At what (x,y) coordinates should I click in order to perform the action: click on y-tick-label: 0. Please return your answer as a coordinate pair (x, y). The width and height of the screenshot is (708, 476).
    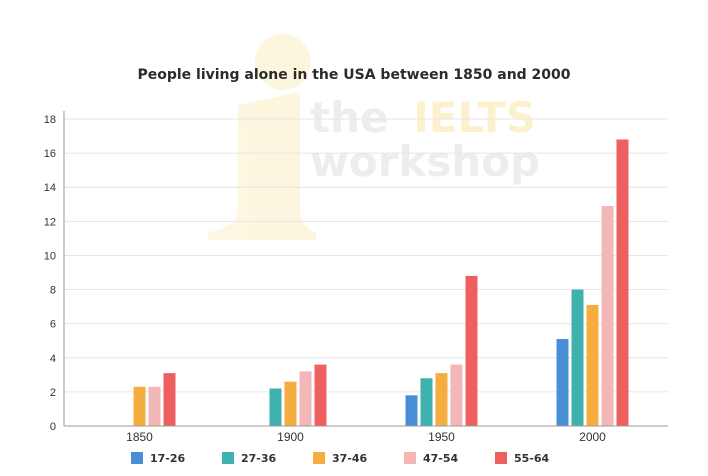
    Looking at the image, I should click on (53, 427).